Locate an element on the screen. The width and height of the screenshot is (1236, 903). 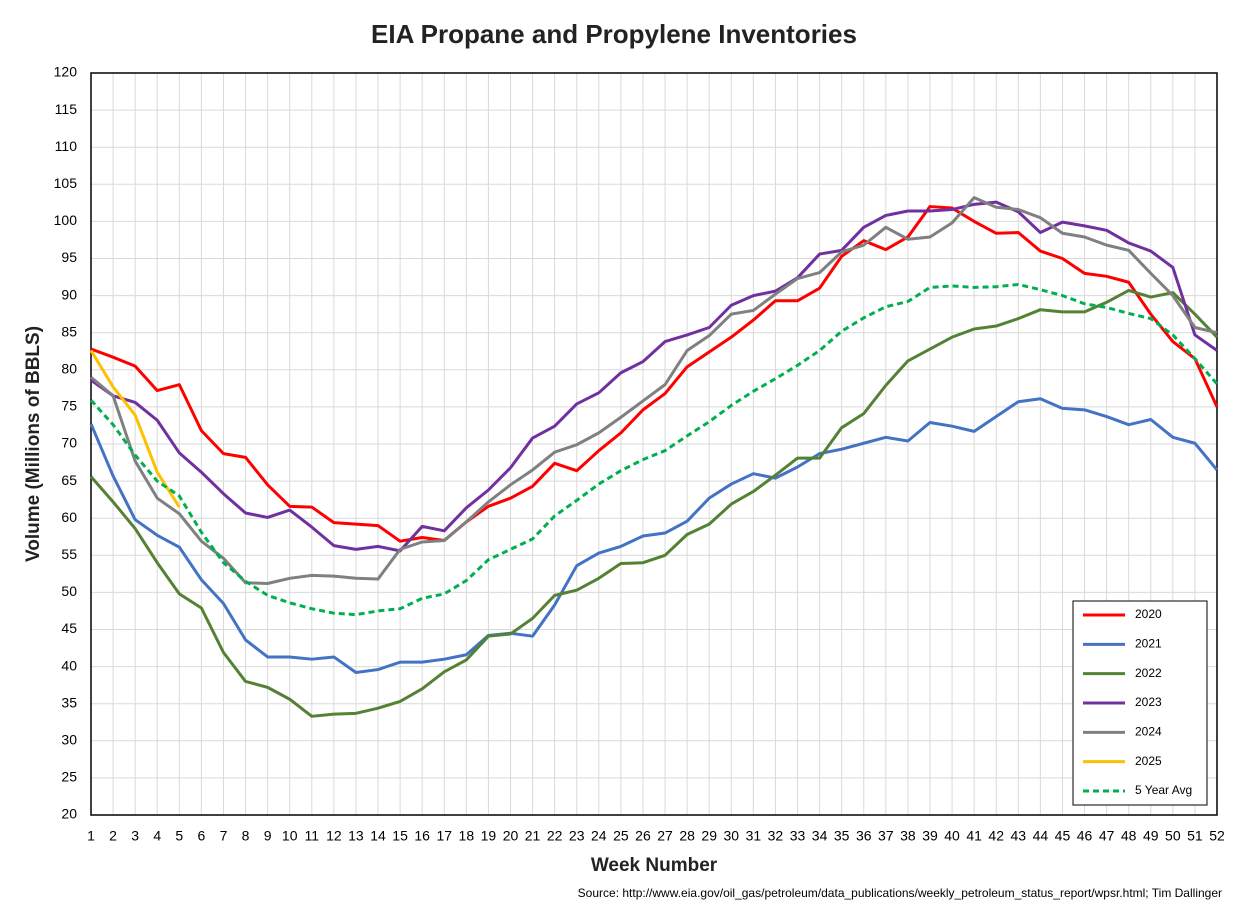
y-tick-label: 90 is located at coordinates (69, 294).